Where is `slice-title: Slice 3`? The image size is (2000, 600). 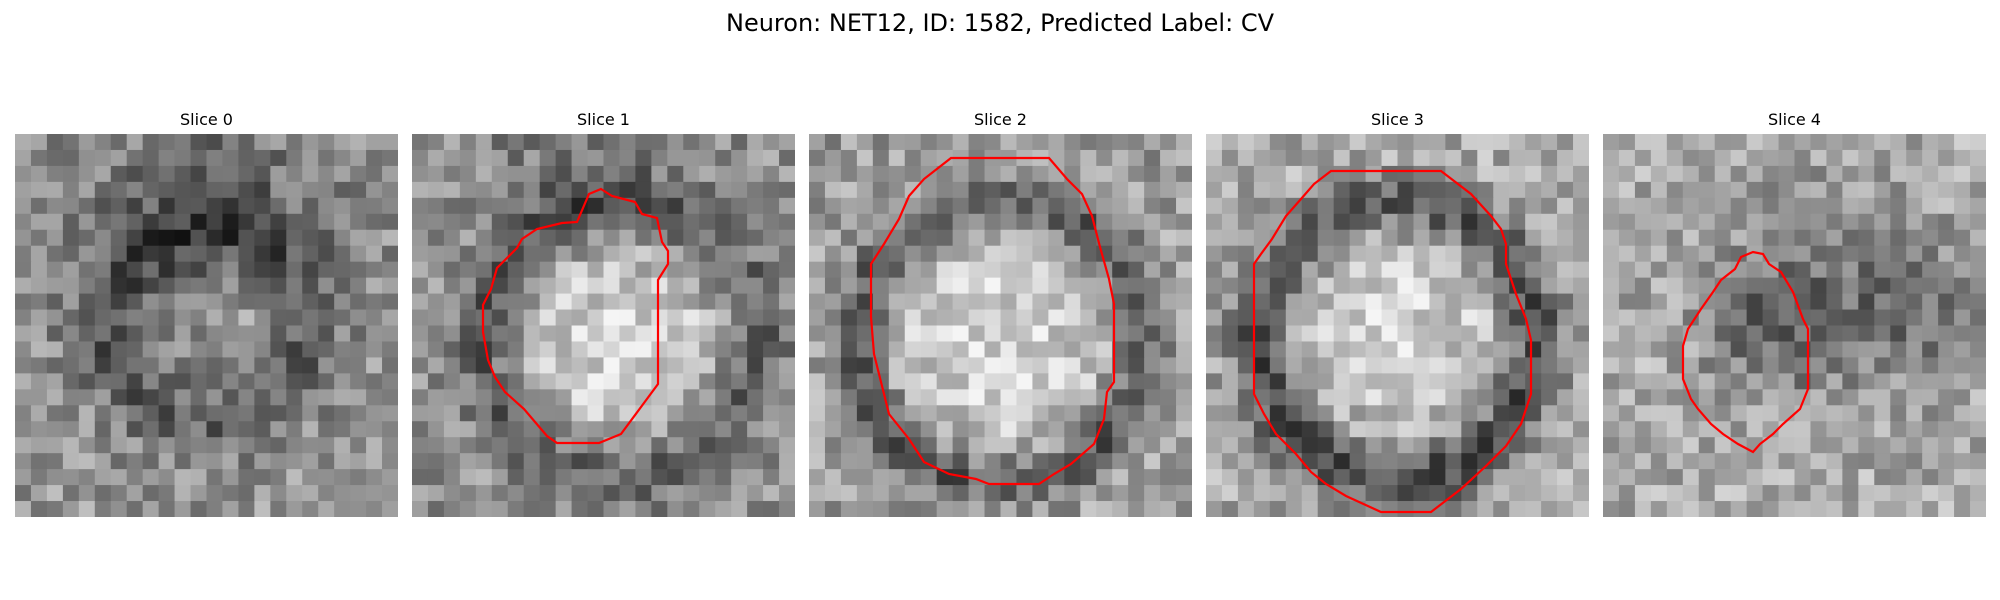 slice-title: Slice 3 is located at coordinates (1397, 119).